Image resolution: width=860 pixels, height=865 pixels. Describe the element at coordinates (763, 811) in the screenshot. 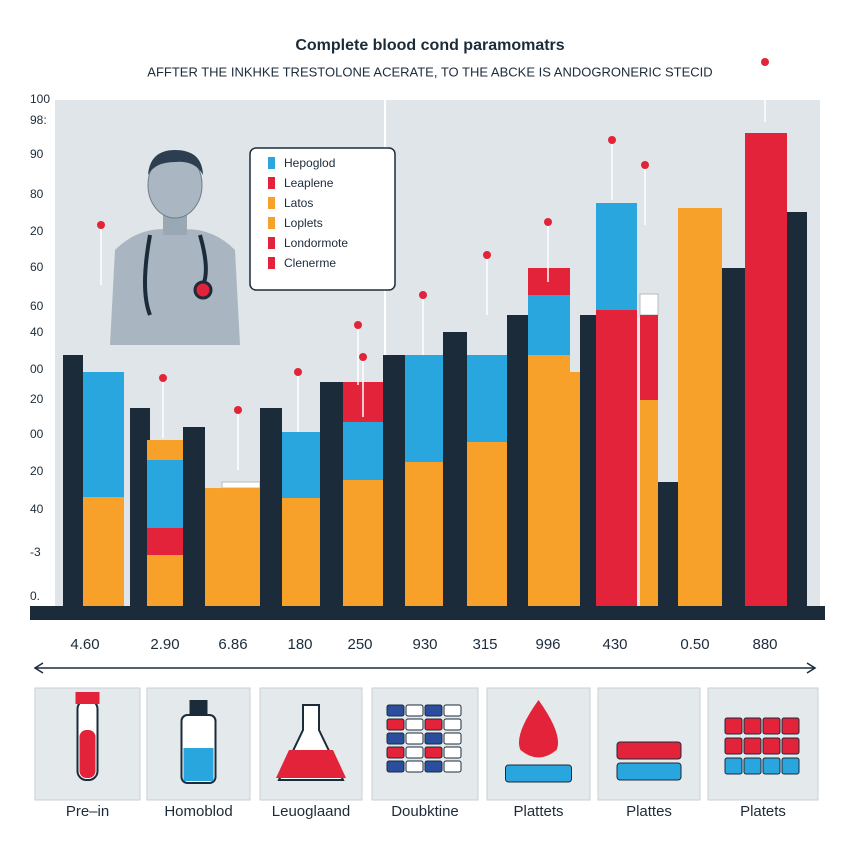

I see `card-label: Platets` at that location.